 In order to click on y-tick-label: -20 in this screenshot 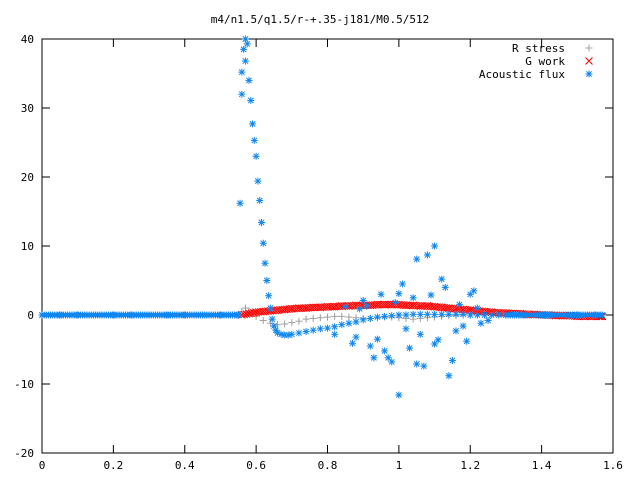, I will do `click(24, 453)`.